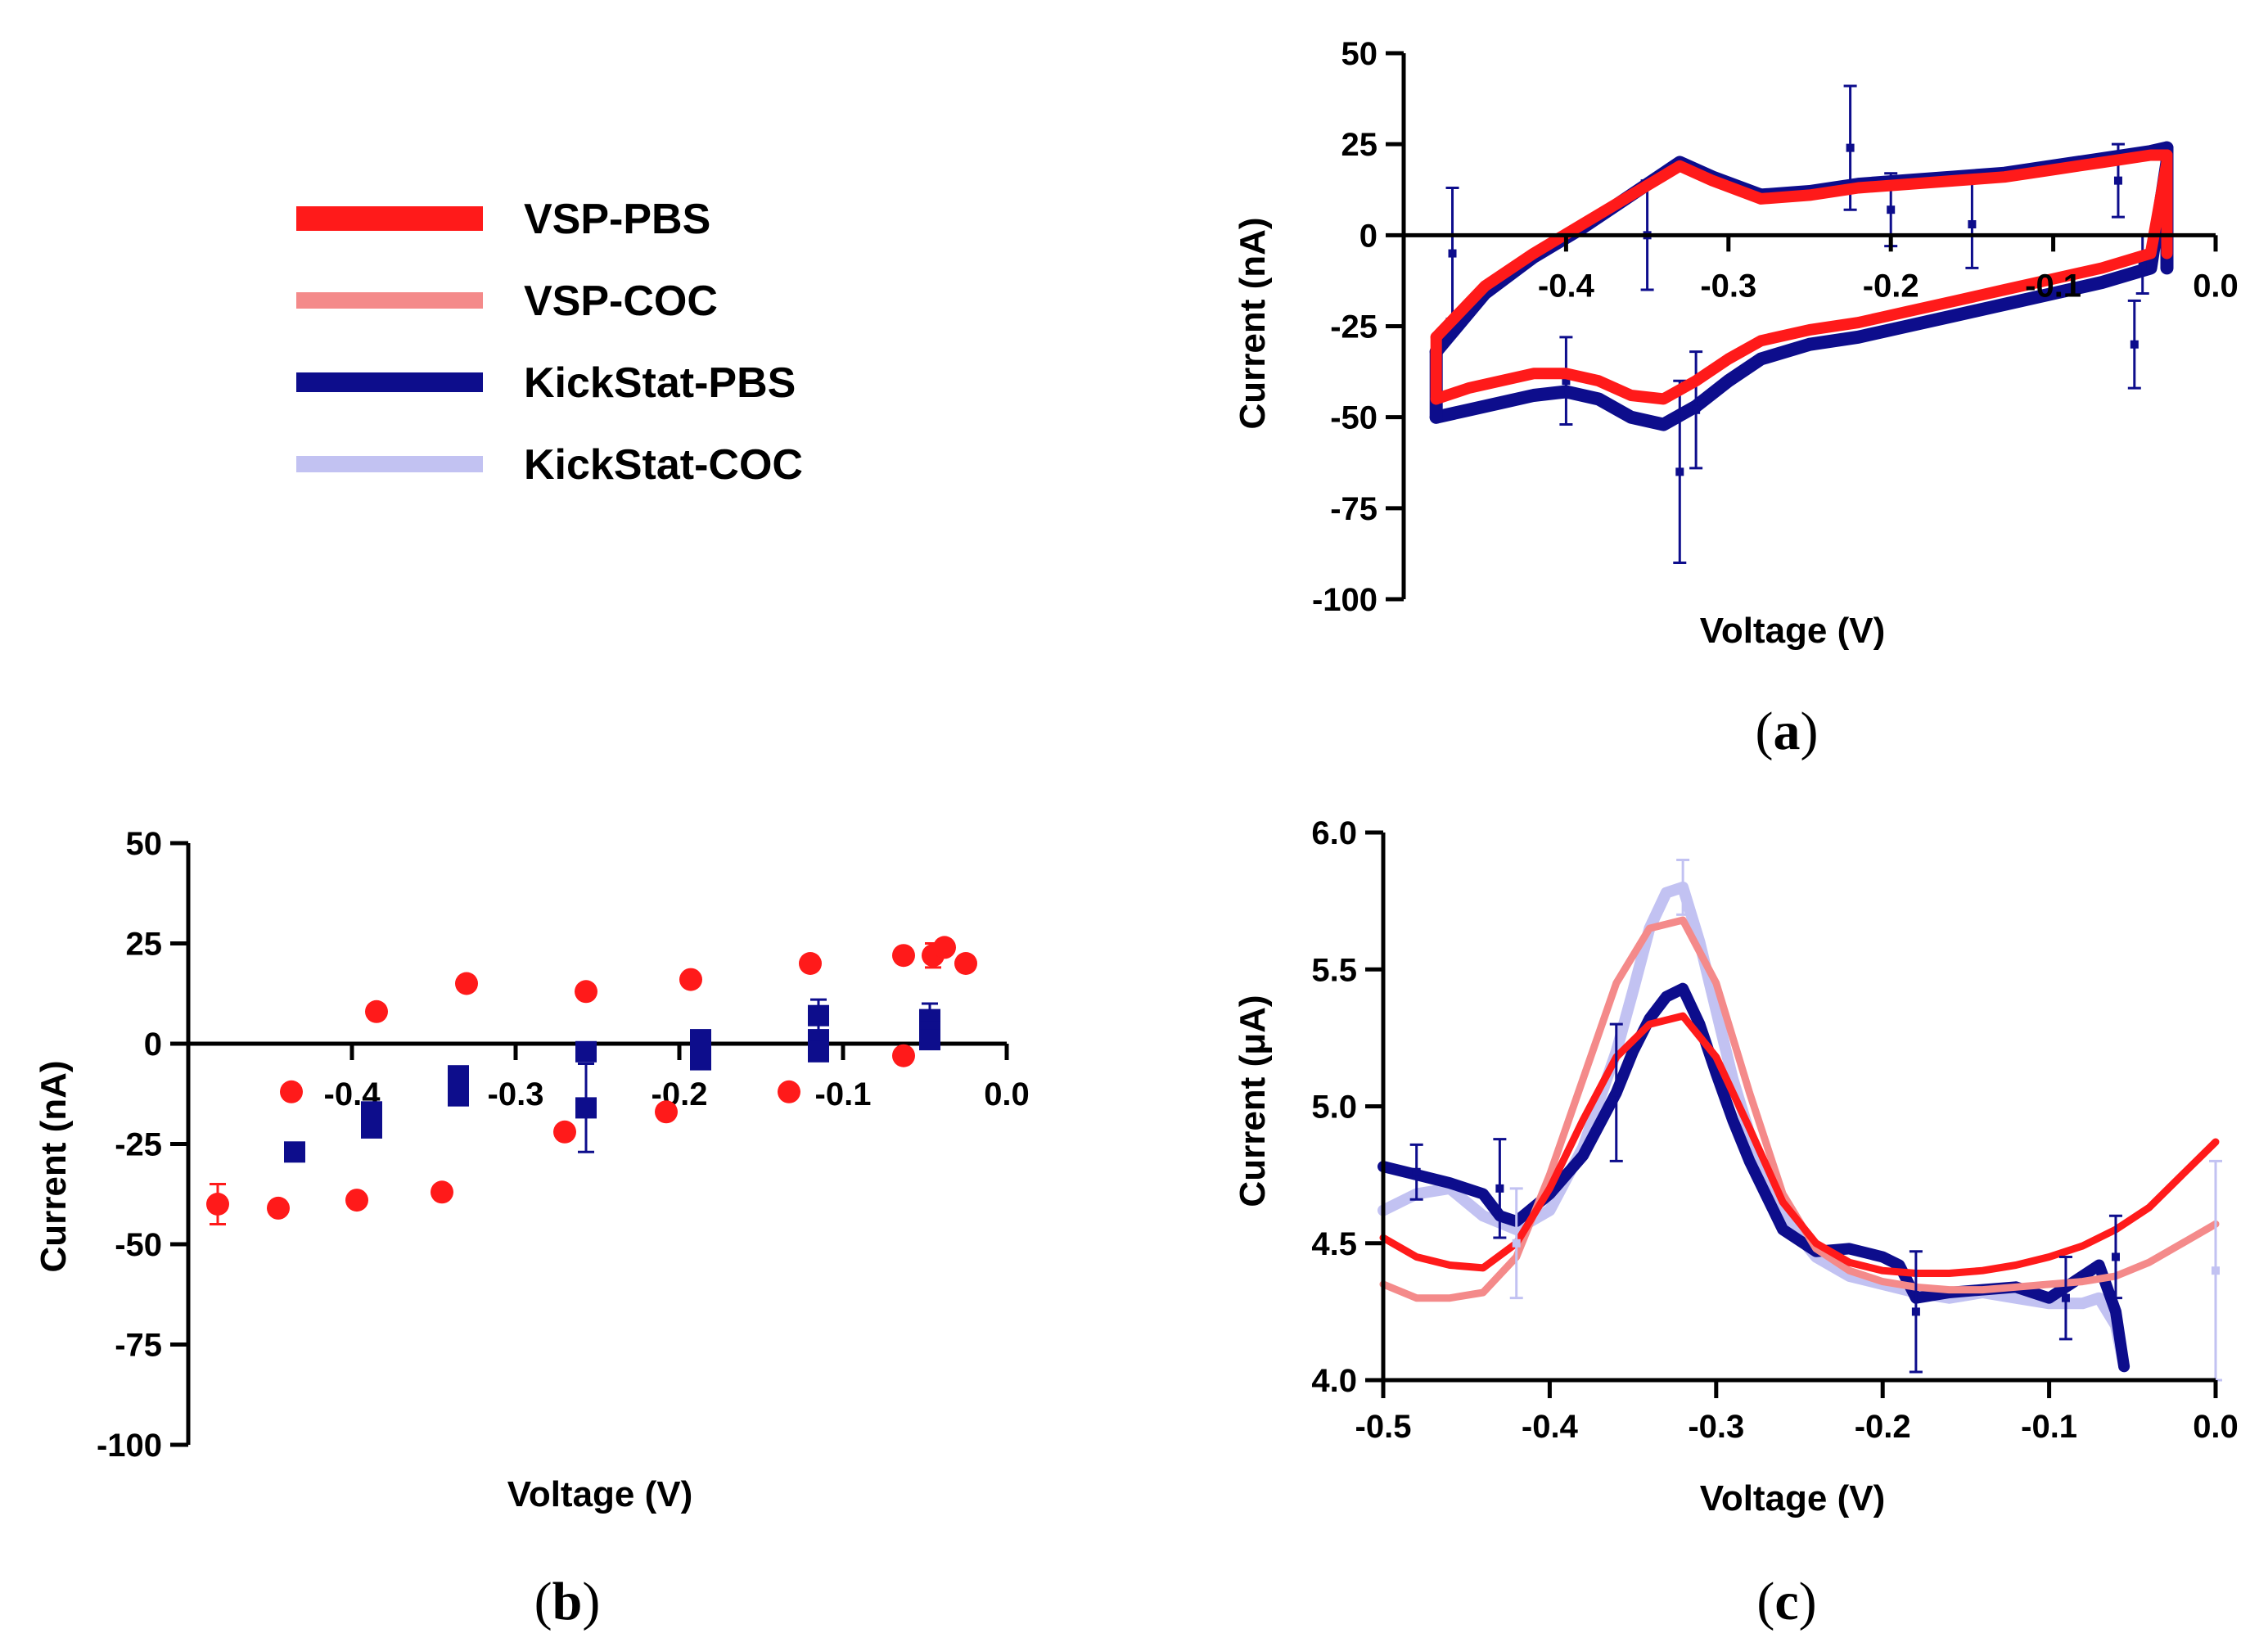  Describe the element at coordinates (1253, 1101) in the screenshot. I see `chart-c-ylabel: Current (μA)` at that location.